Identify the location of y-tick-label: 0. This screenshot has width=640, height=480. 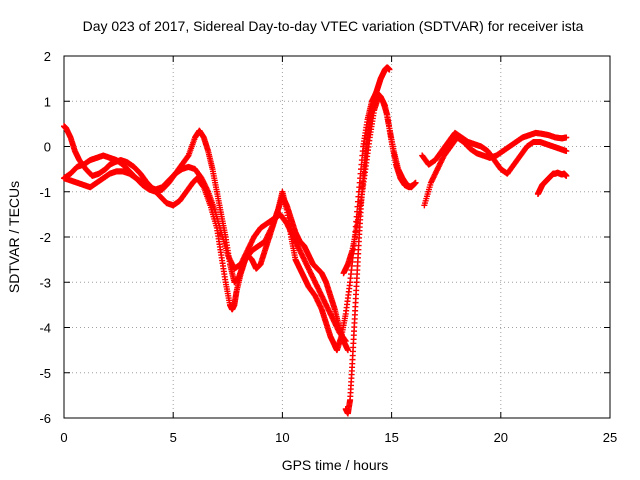
(47, 147).